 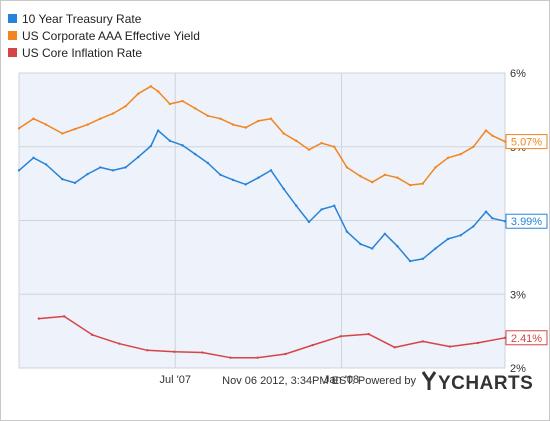 What do you see at coordinates (386, 381) in the screenshot?
I see `footer-powered-by: Powered by` at bounding box center [386, 381].